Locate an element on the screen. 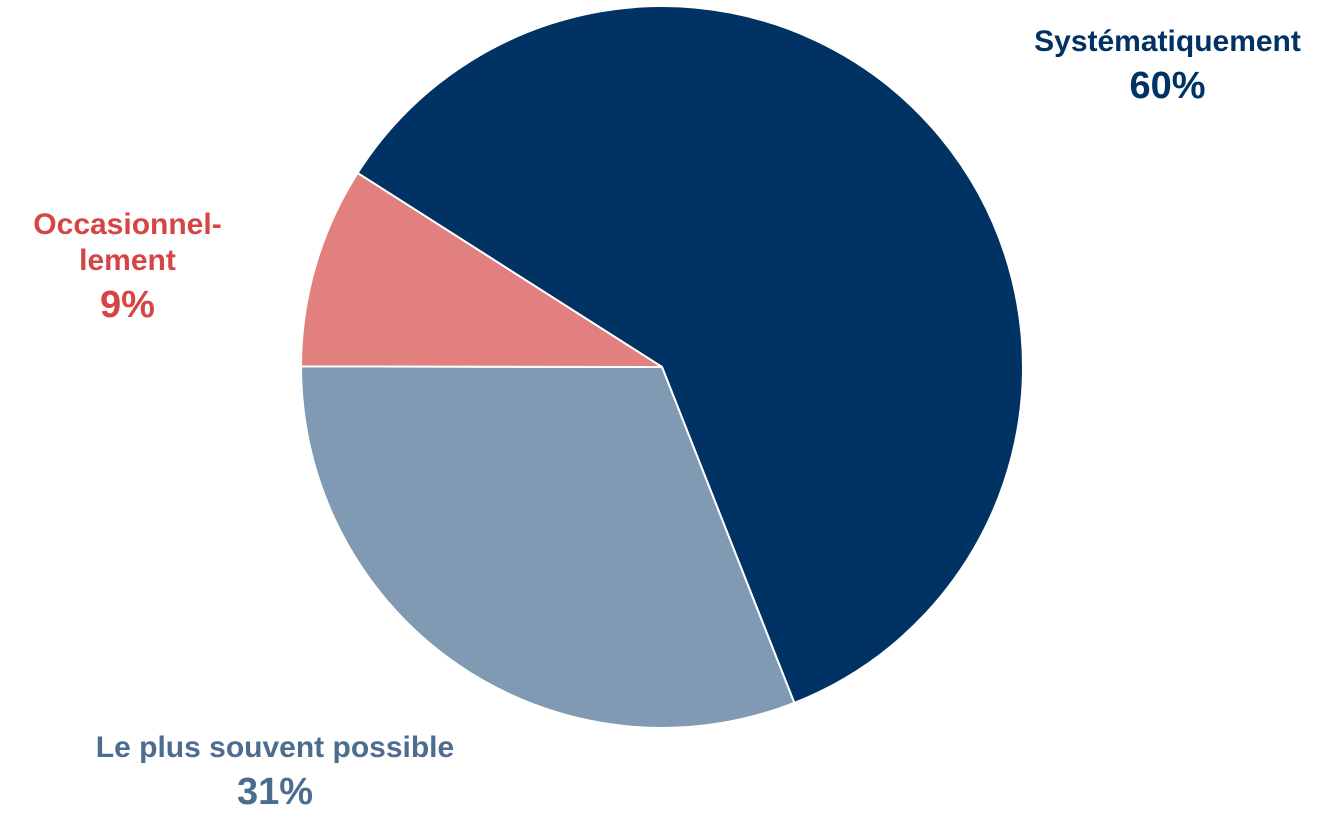 The width and height of the screenshot is (1334, 831). slice-label-systematiquement: Systématiquement 60% is located at coordinates (1164, 67).